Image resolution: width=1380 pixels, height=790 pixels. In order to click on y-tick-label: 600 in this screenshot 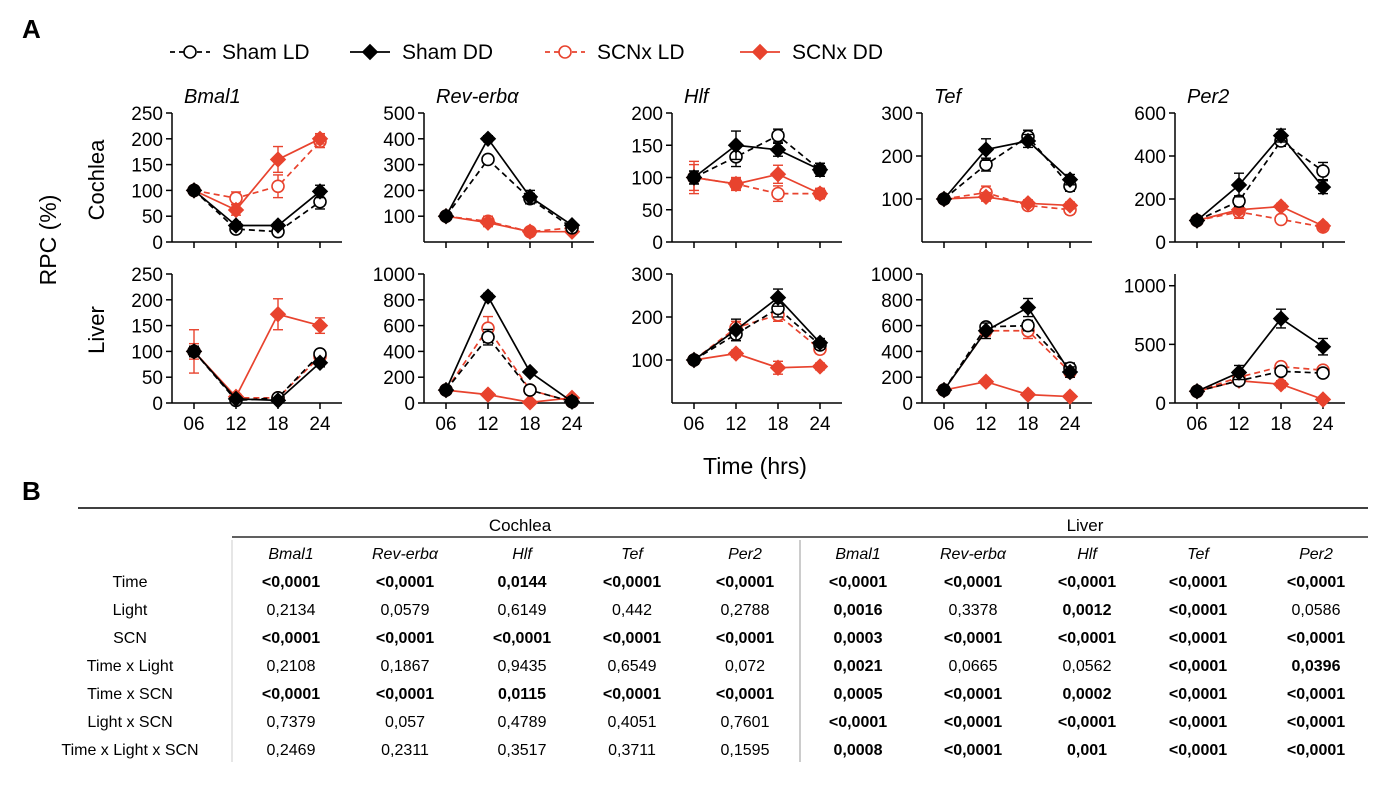, I will do `click(399, 327)`.